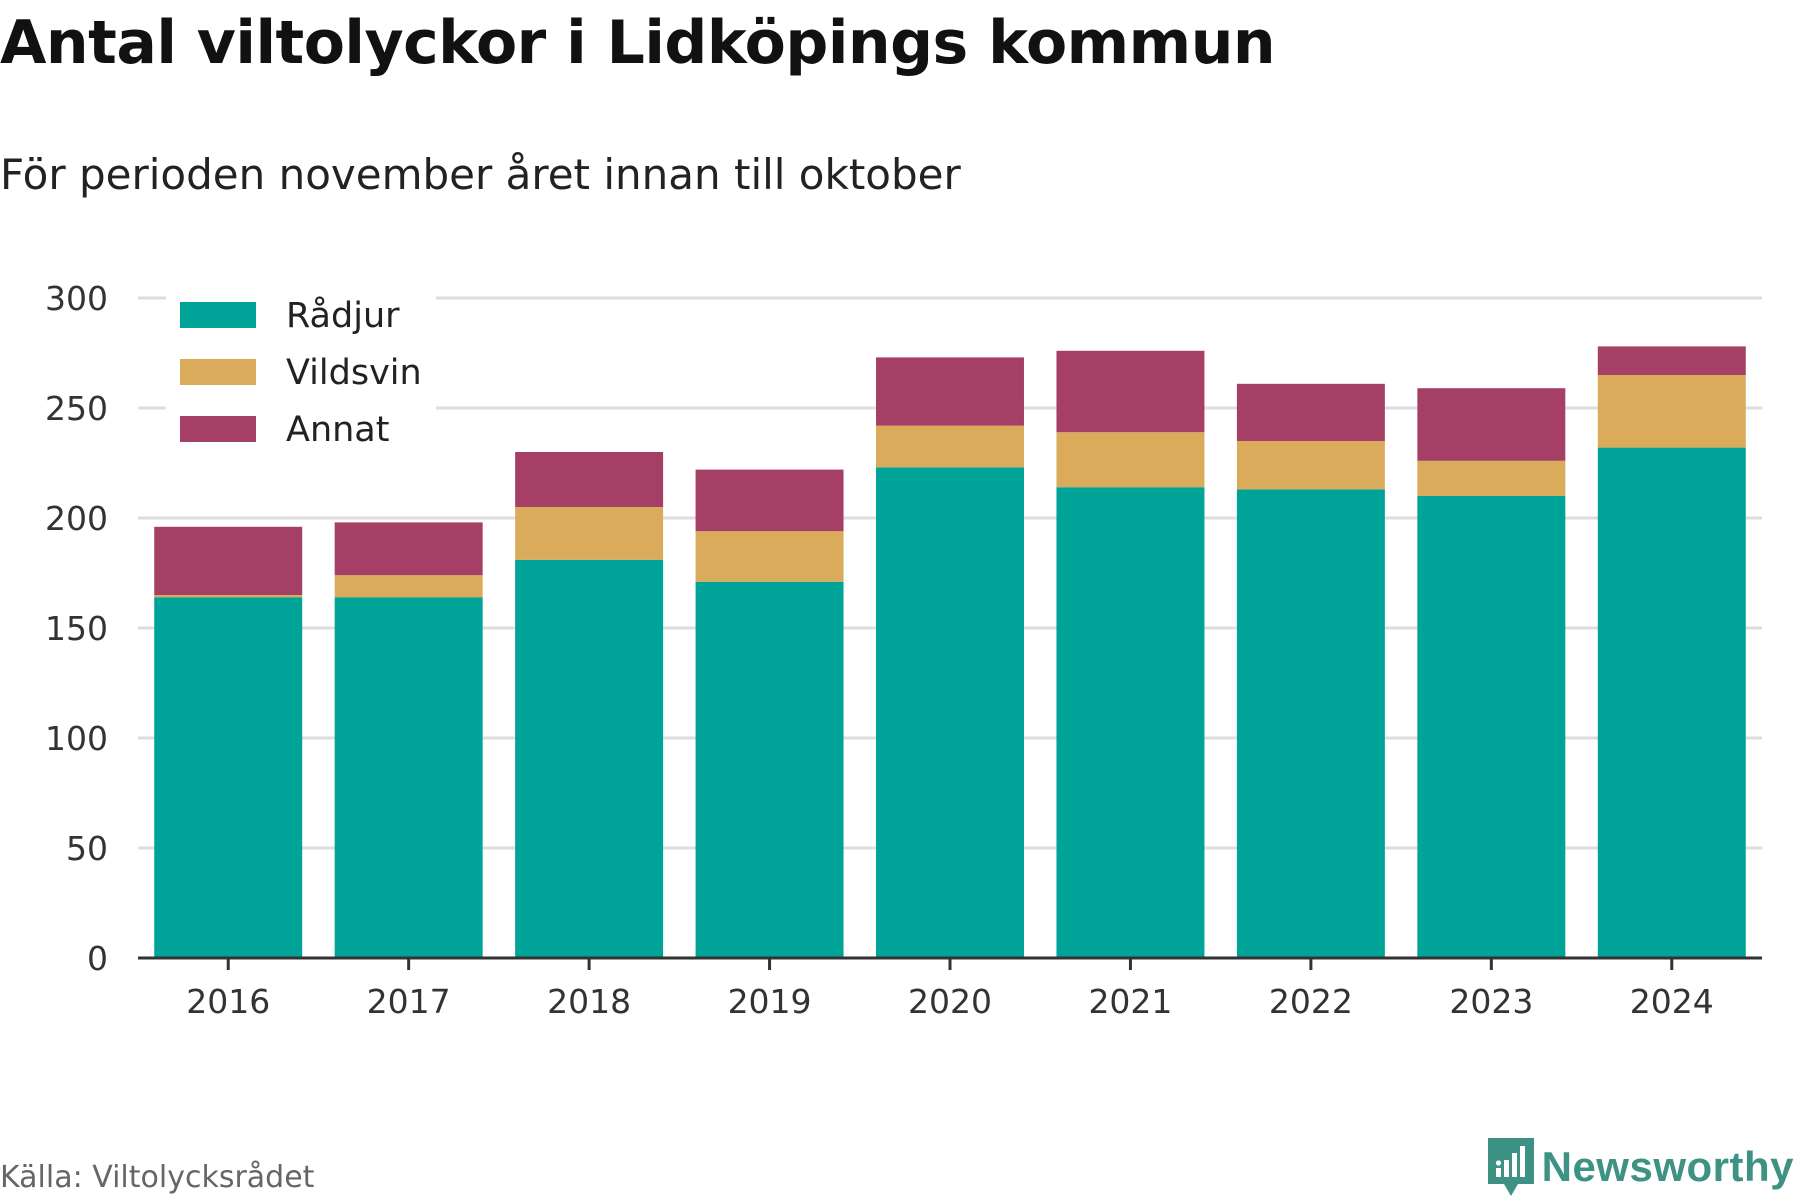  I want to click on brand-logo: Newsworthy, so click(1640, 1167).